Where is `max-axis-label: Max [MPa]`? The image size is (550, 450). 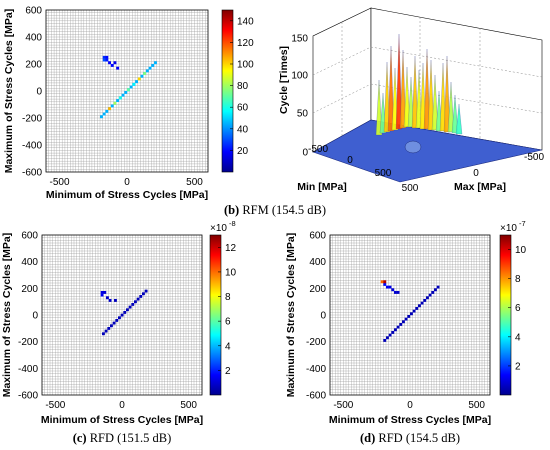
max-axis-label: Max [MPa] is located at coordinates (480, 187).